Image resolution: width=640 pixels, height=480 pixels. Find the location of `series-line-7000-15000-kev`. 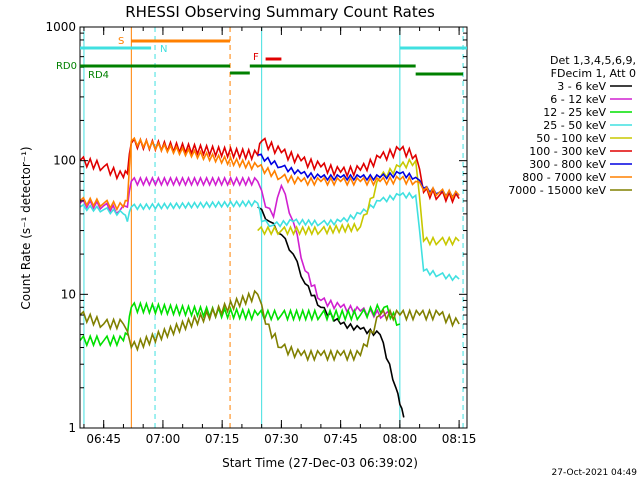

series-line-7000-15000-kev is located at coordinates (270, 326).